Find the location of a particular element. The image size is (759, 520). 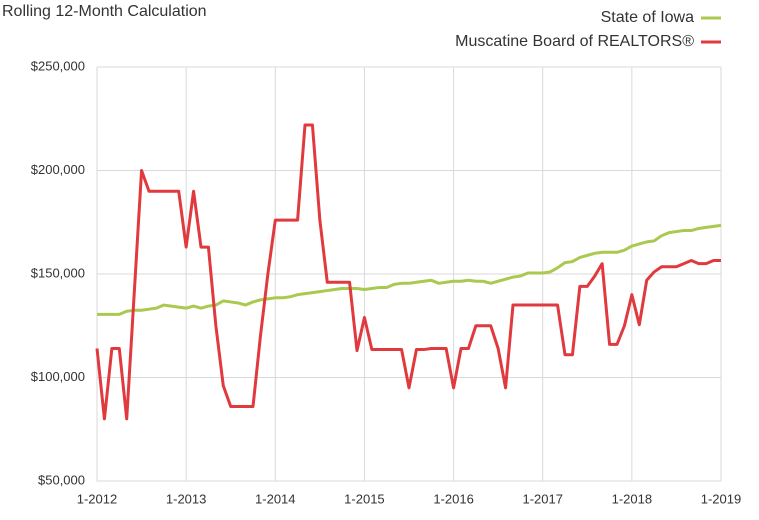

chart-title: Rolling 12-Month Calculation is located at coordinates (104, 11).